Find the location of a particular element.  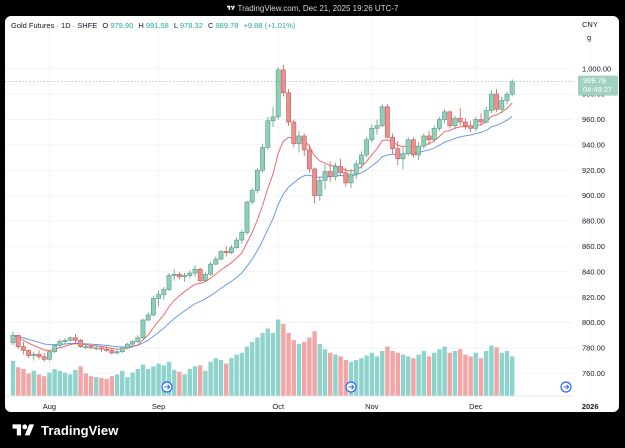

price-tick-label: 960.00 is located at coordinates (593, 119).